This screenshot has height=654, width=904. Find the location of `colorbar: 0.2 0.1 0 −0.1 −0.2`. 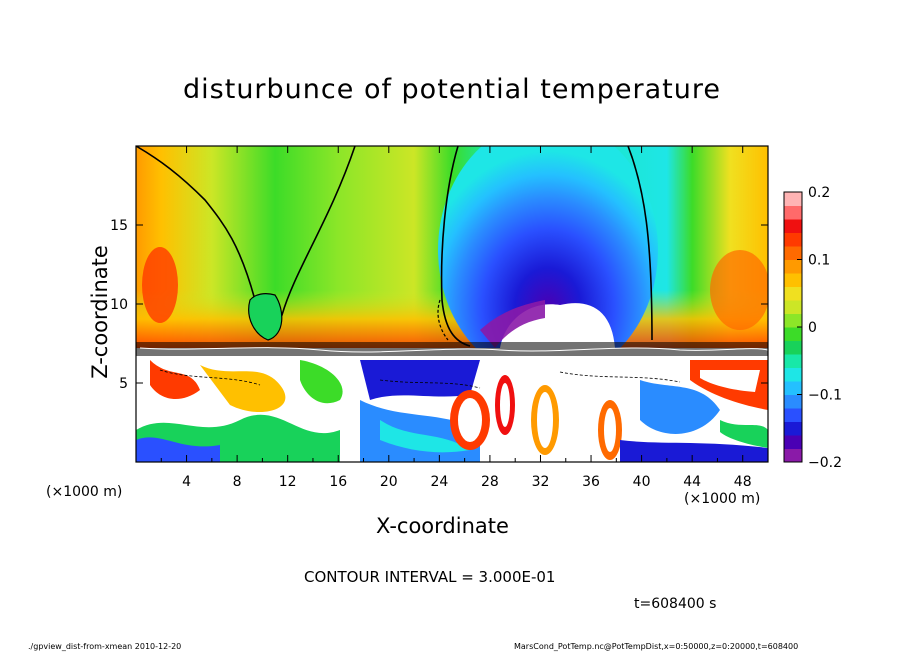

colorbar: 0.2 0.1 0 −0.1 −0.2 is located at coordinates (812, 328).